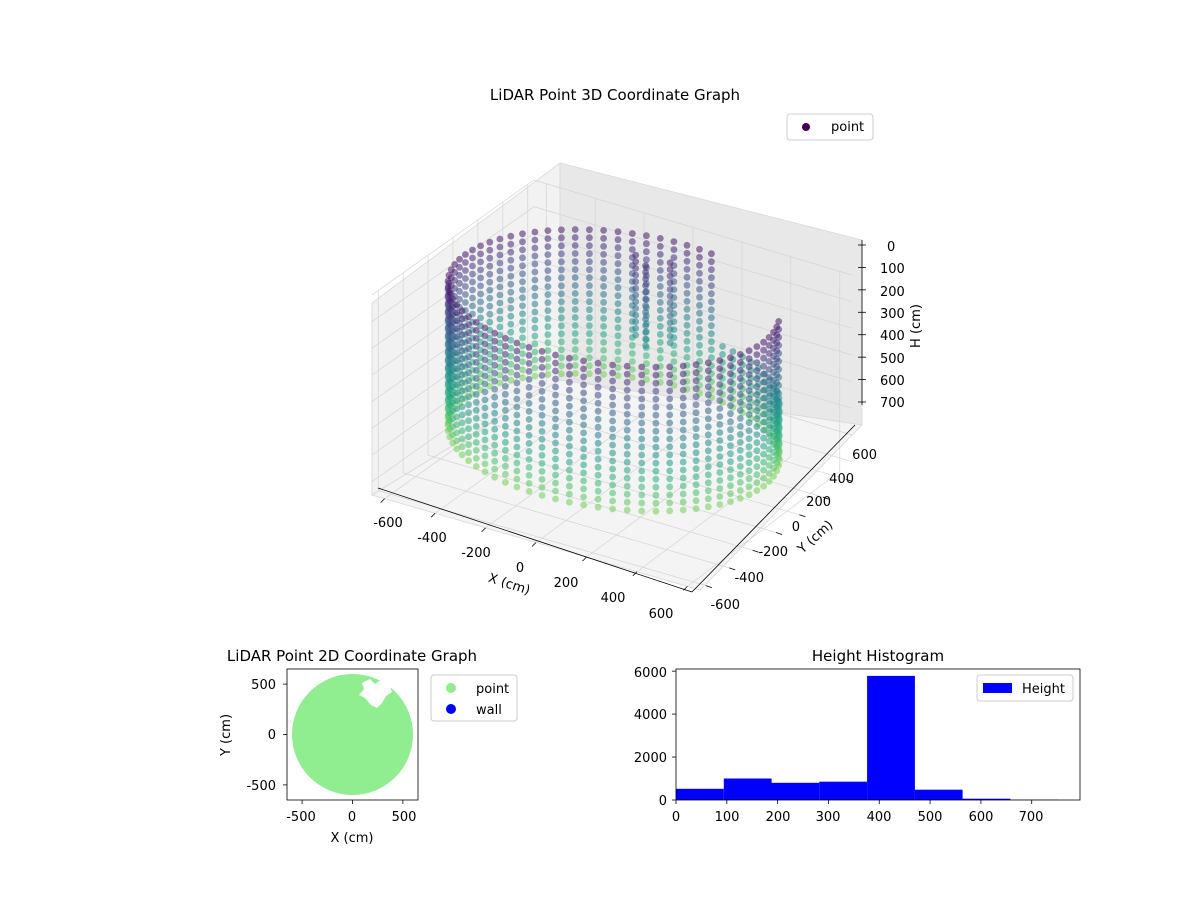 This screenshot has width=1200, height=900. I want to click on grid-line, so click(714, 414).